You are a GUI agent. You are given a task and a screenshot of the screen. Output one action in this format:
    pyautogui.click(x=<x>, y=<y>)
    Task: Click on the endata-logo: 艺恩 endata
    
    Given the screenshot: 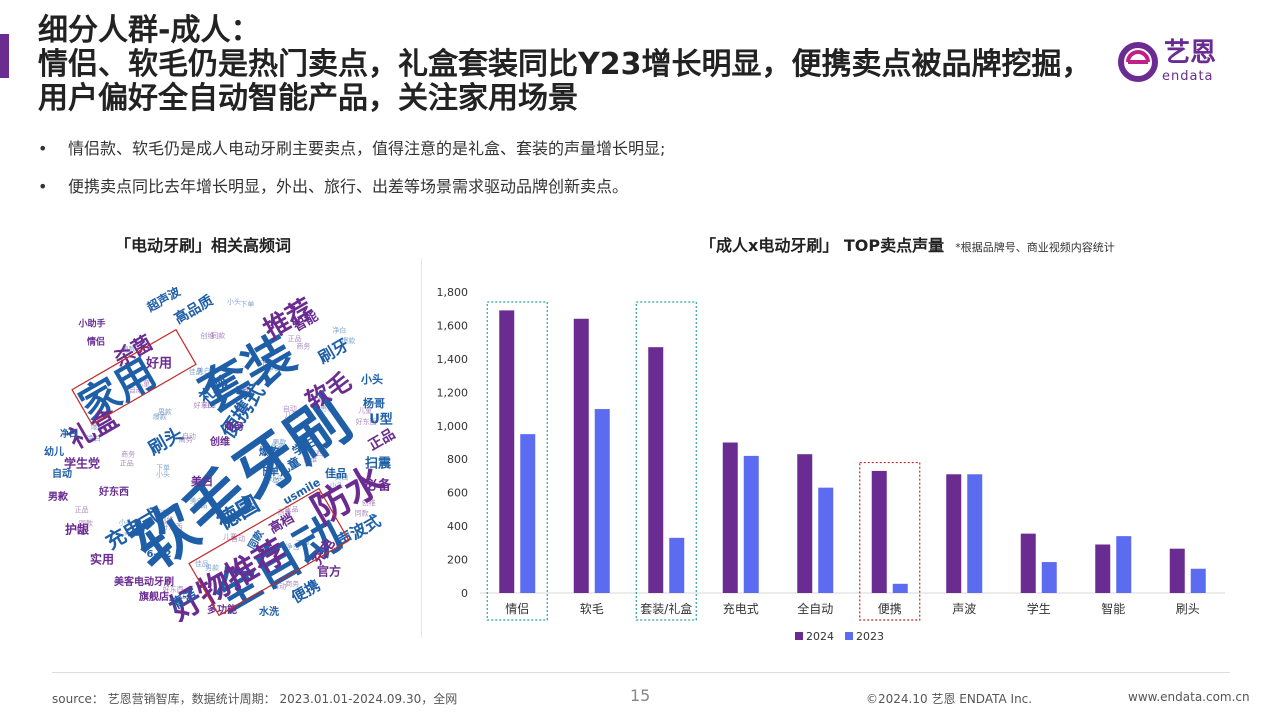 What is the action you would take?
    pyautogui.click(x=1183, y=64)
    